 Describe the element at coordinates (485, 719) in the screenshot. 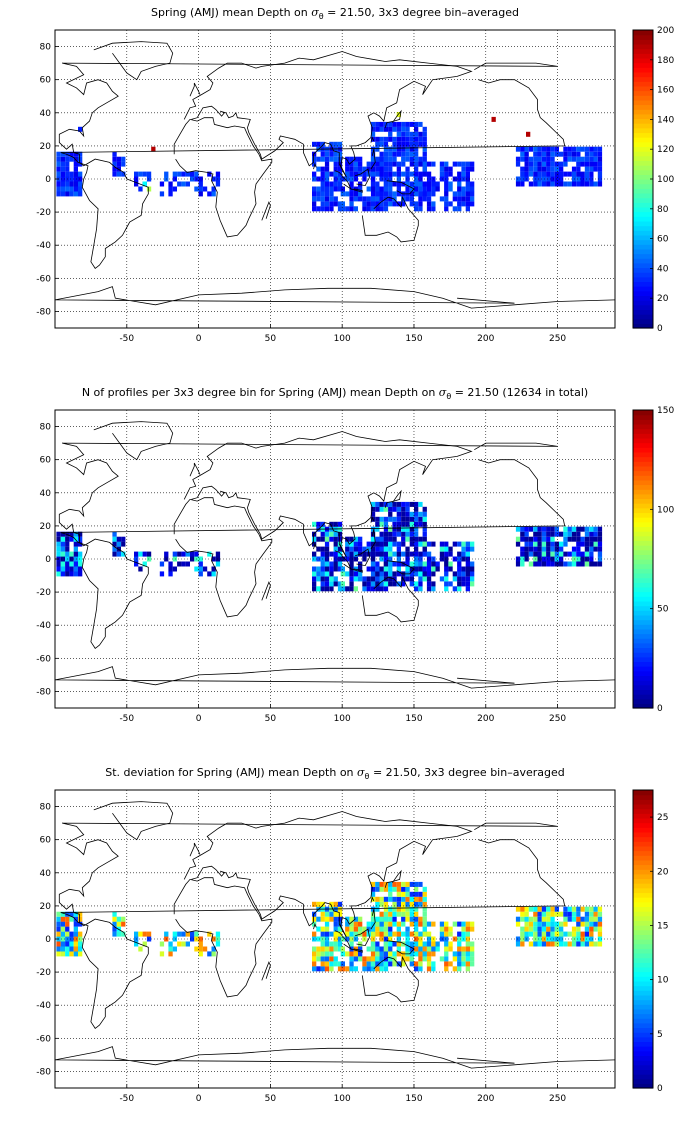

I see `x-tick-label: 200` at that location.